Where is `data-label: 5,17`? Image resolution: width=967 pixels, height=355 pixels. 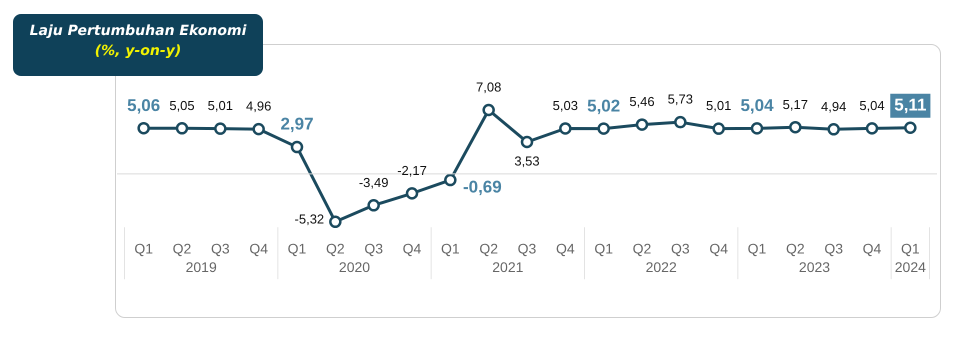
data-label: 5,17 is located at coordinates (795, 104).